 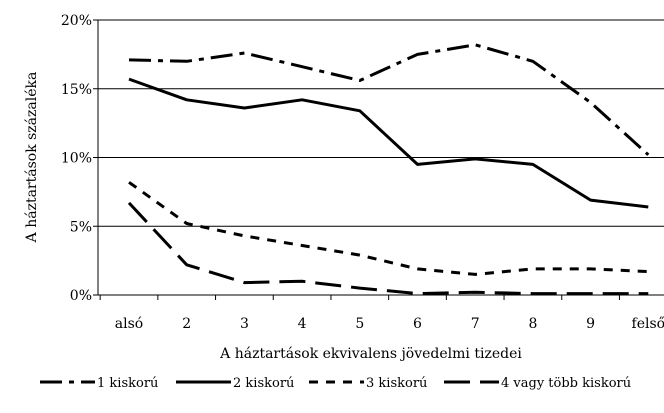 I want to click on y-axis-title: A háztartások százaléka, so click(x=32, y=158).